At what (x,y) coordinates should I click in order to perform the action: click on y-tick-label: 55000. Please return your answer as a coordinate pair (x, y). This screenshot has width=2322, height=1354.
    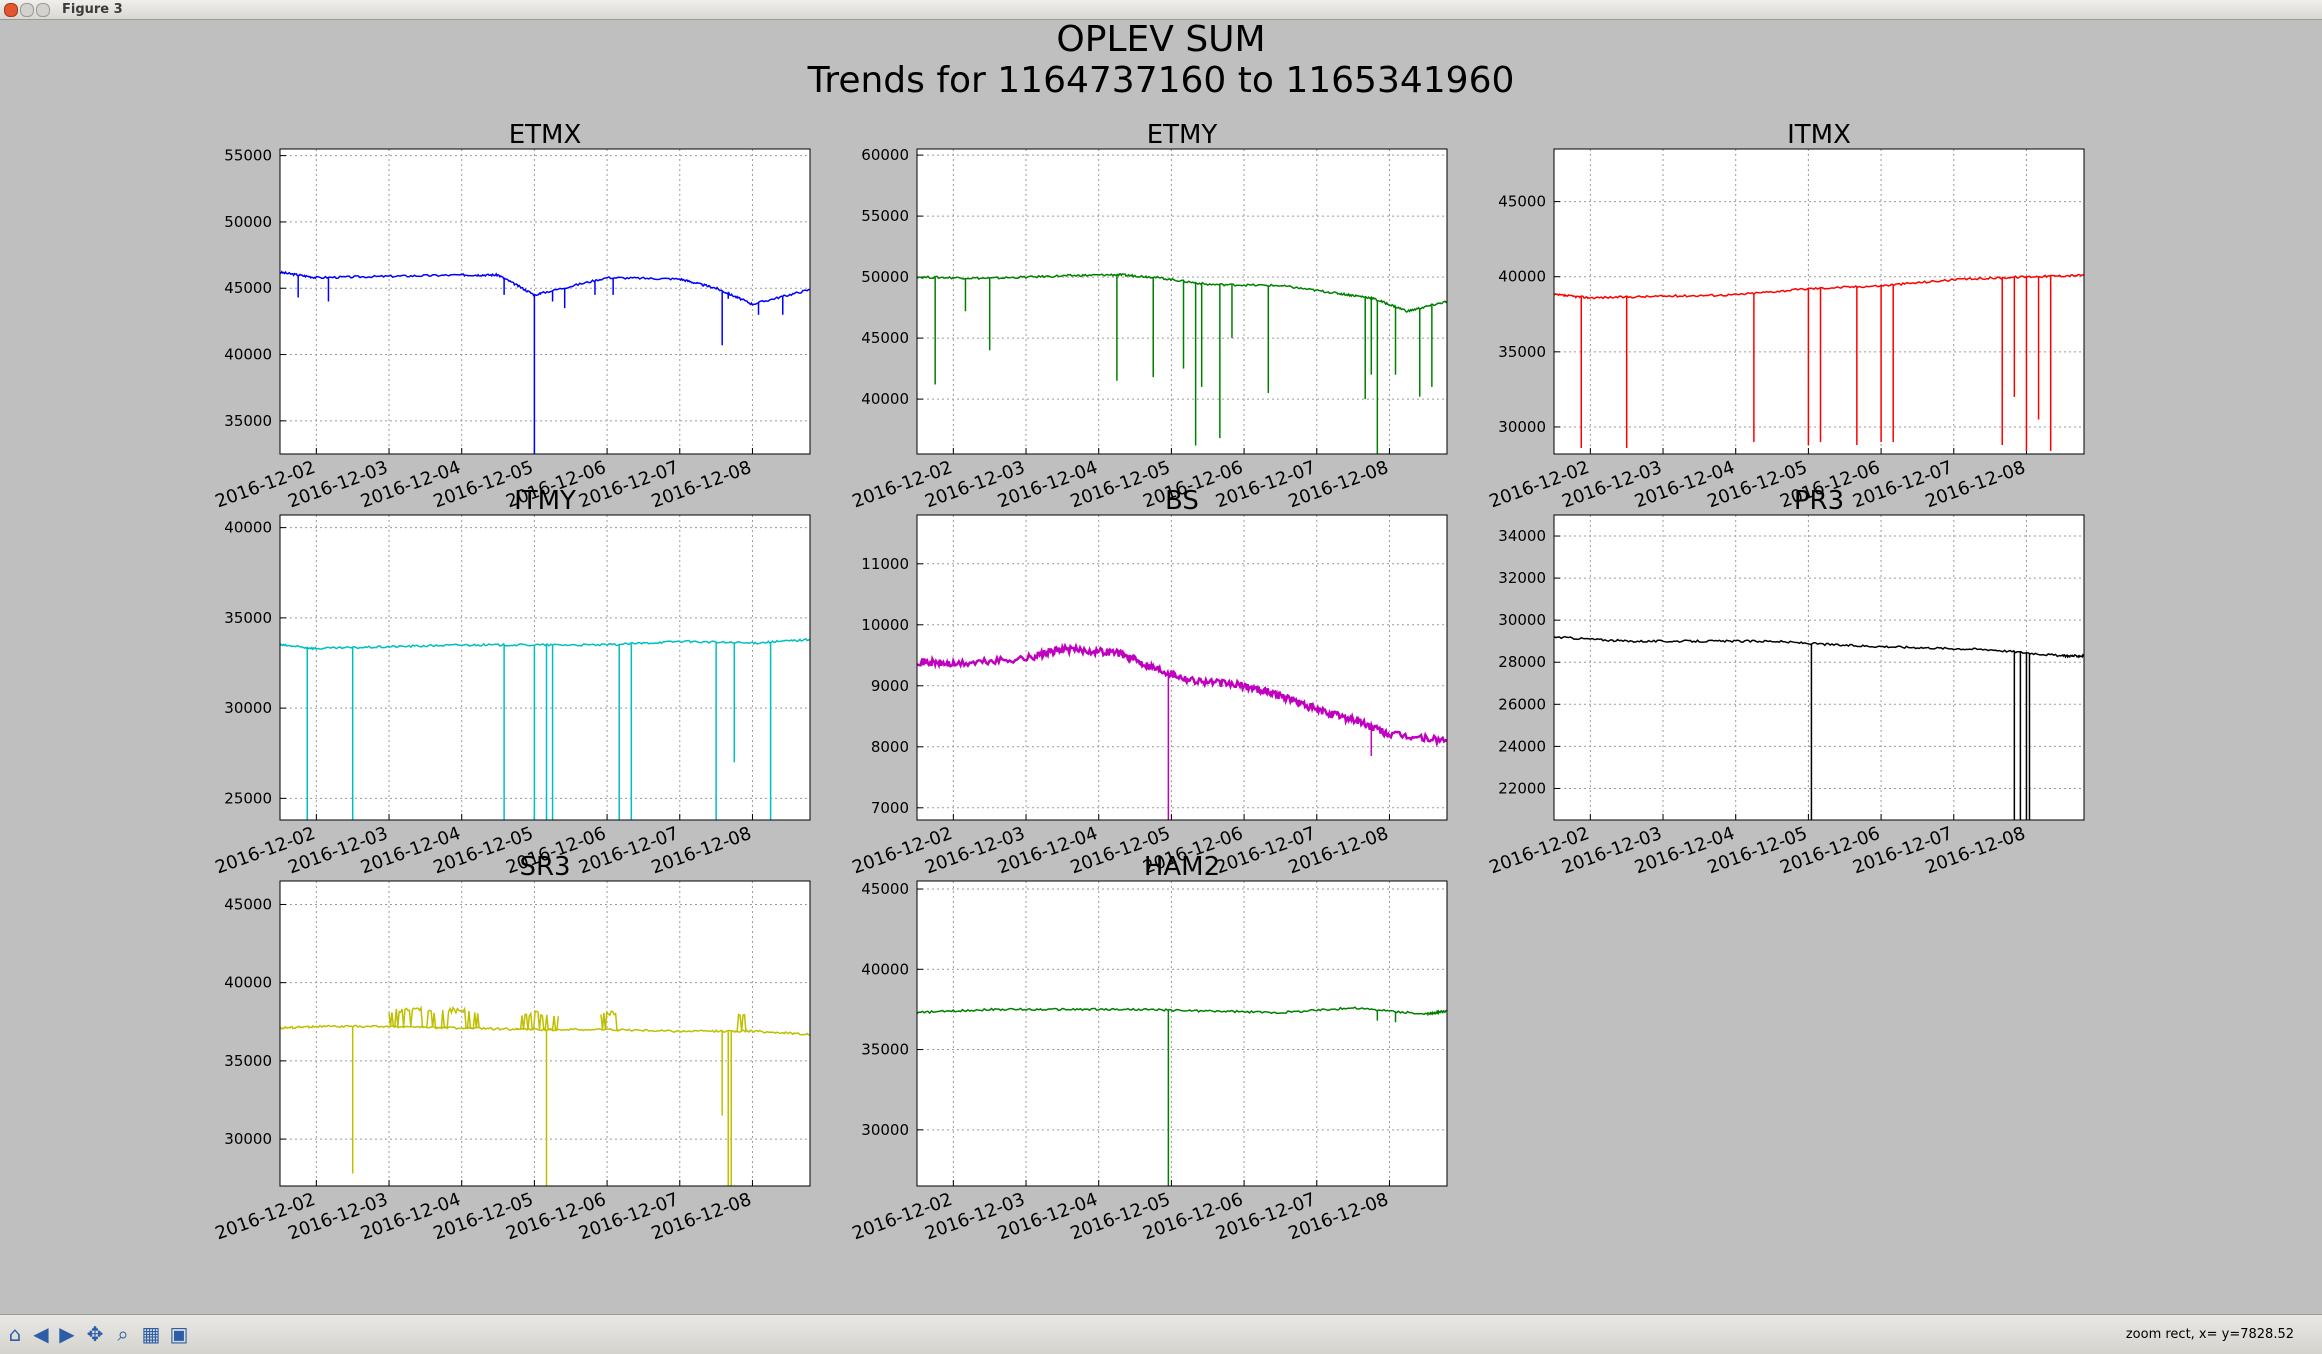
    Looking at the image, I should click on (885, 216).